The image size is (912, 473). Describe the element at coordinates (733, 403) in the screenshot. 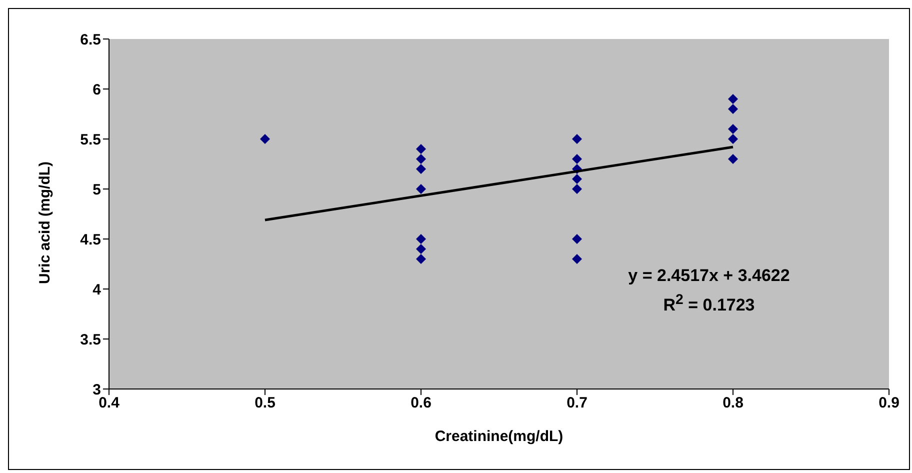

I see `x-tick-label: 0.8` at that location.